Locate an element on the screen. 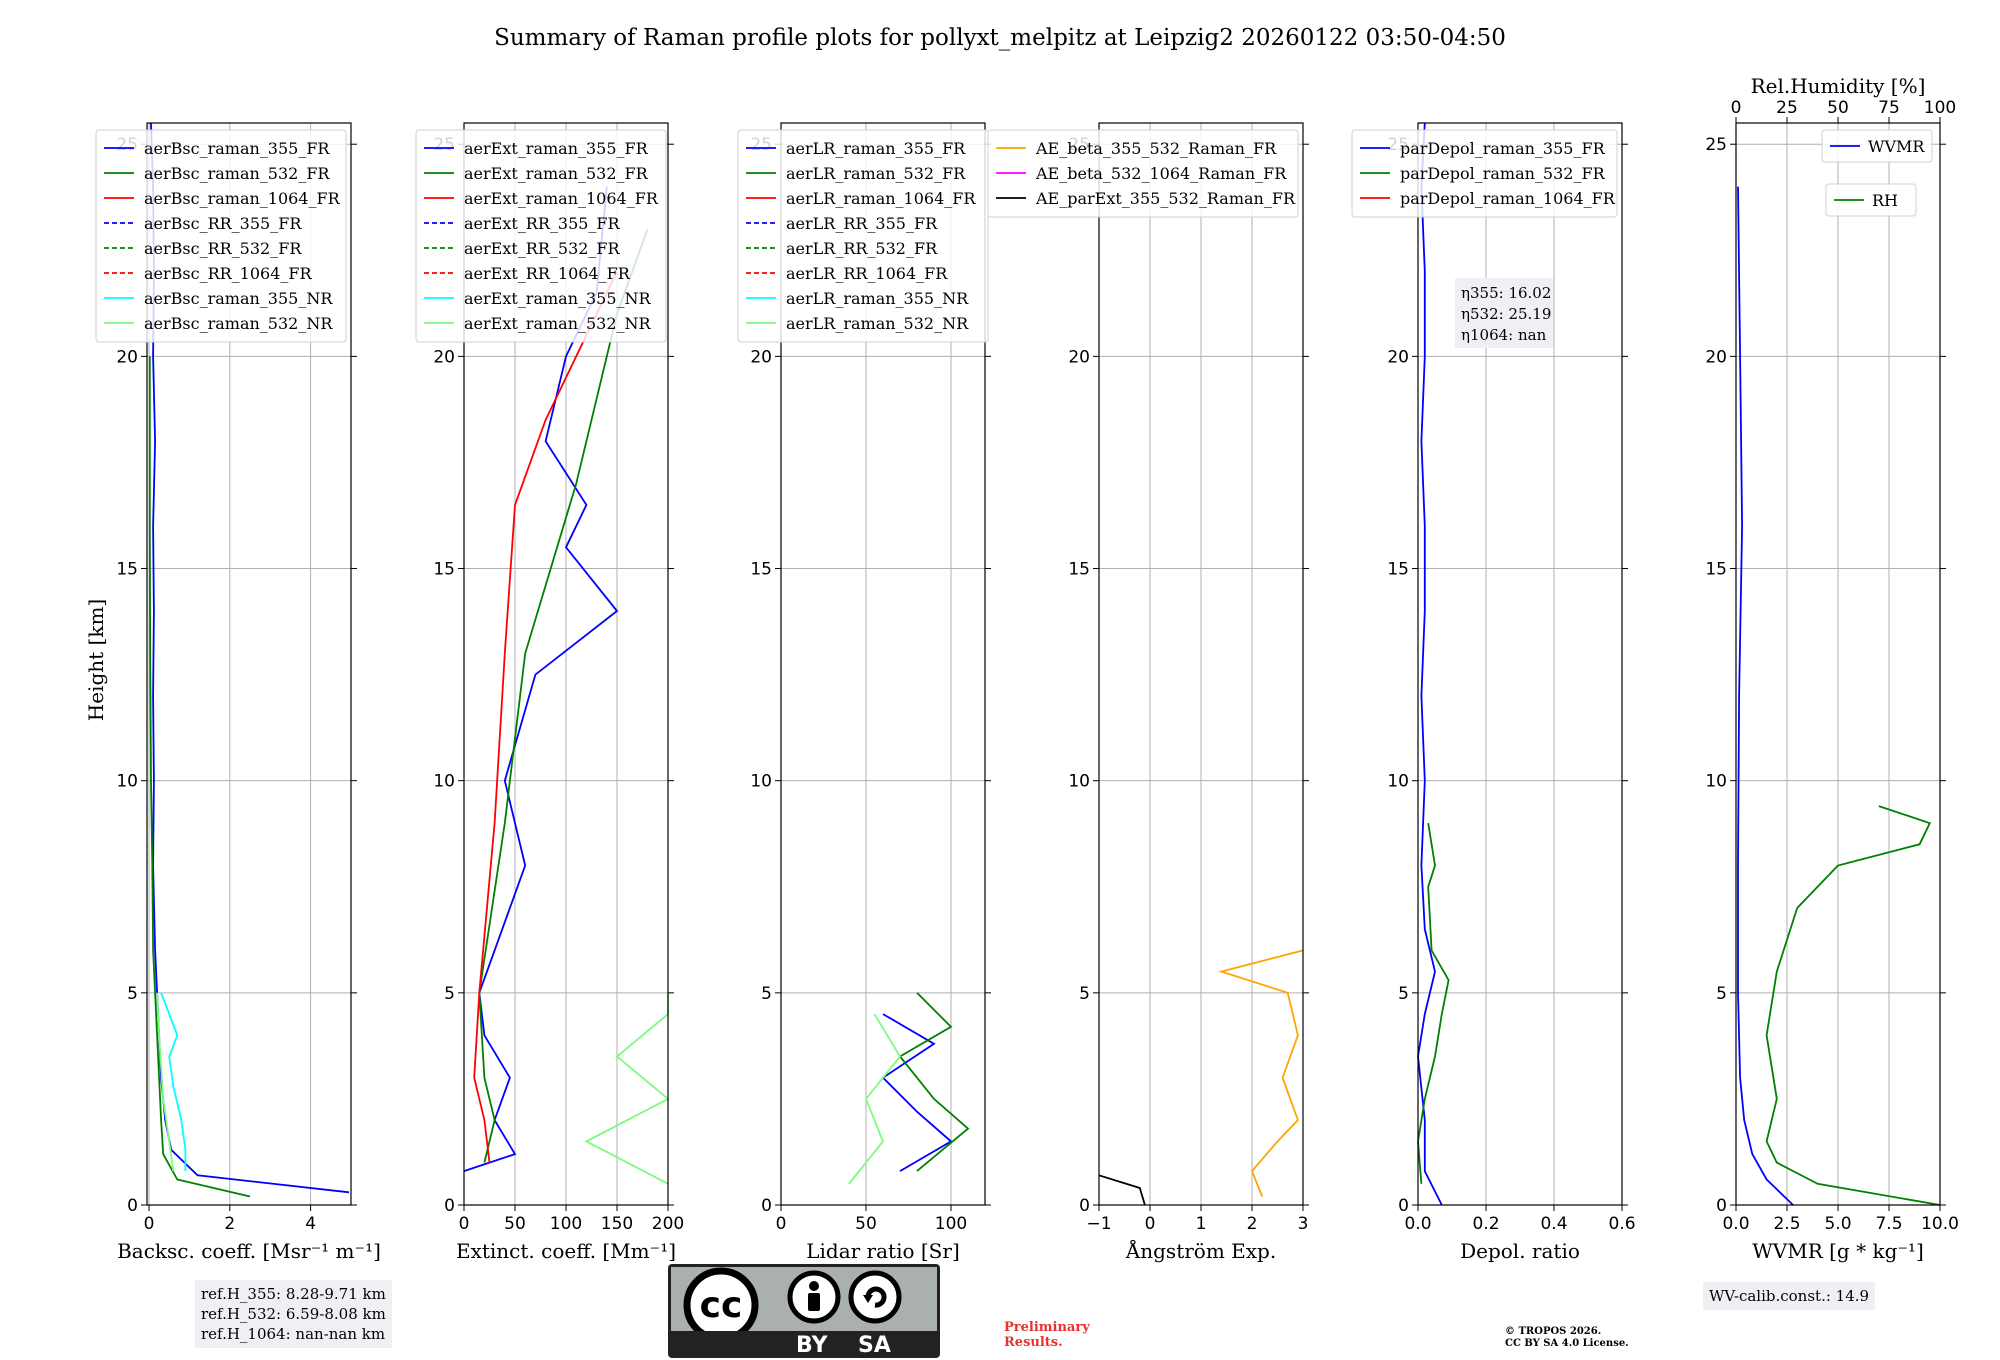 The height and width of the screenshot is (1360, 2000). top-x-tick-label: 50 is located at coordinates (1838, 108).